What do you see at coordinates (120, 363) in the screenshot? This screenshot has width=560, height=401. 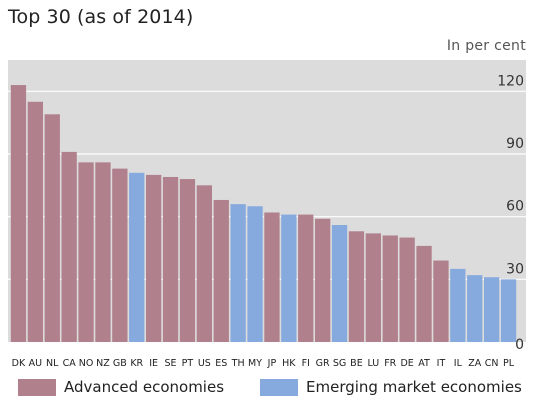 I see `x-tick-label-gb: GB` at bounding box center [120, 363].